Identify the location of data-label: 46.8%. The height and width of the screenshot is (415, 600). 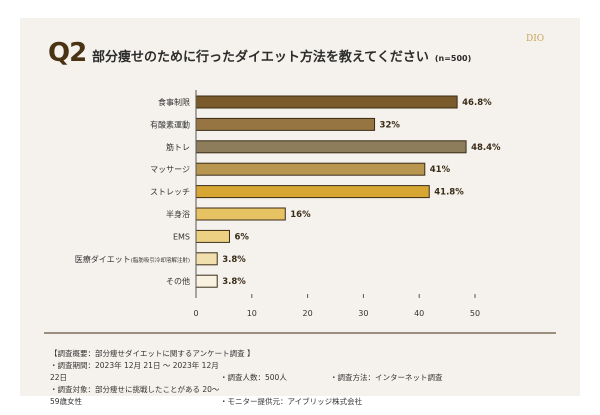
(477, 103).